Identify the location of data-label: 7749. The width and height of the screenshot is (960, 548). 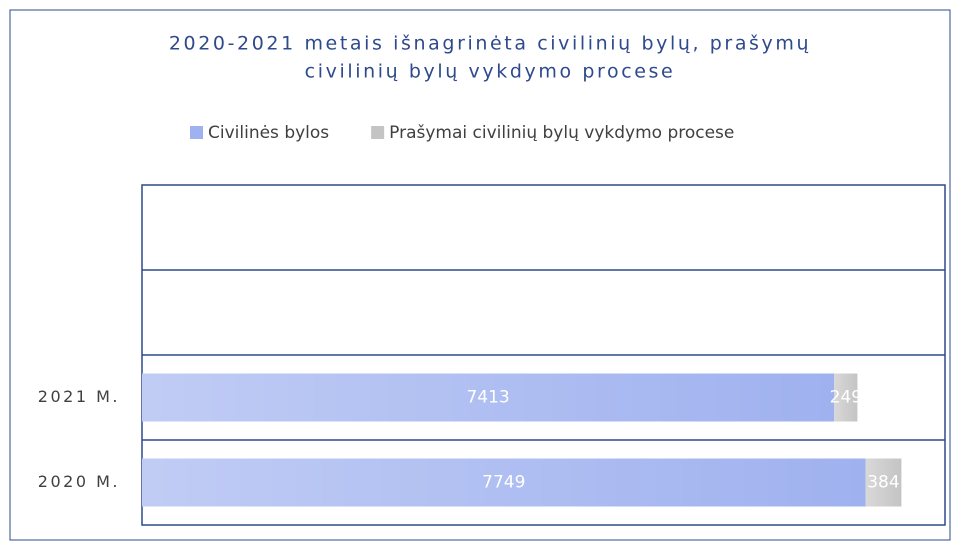
(503, 483).